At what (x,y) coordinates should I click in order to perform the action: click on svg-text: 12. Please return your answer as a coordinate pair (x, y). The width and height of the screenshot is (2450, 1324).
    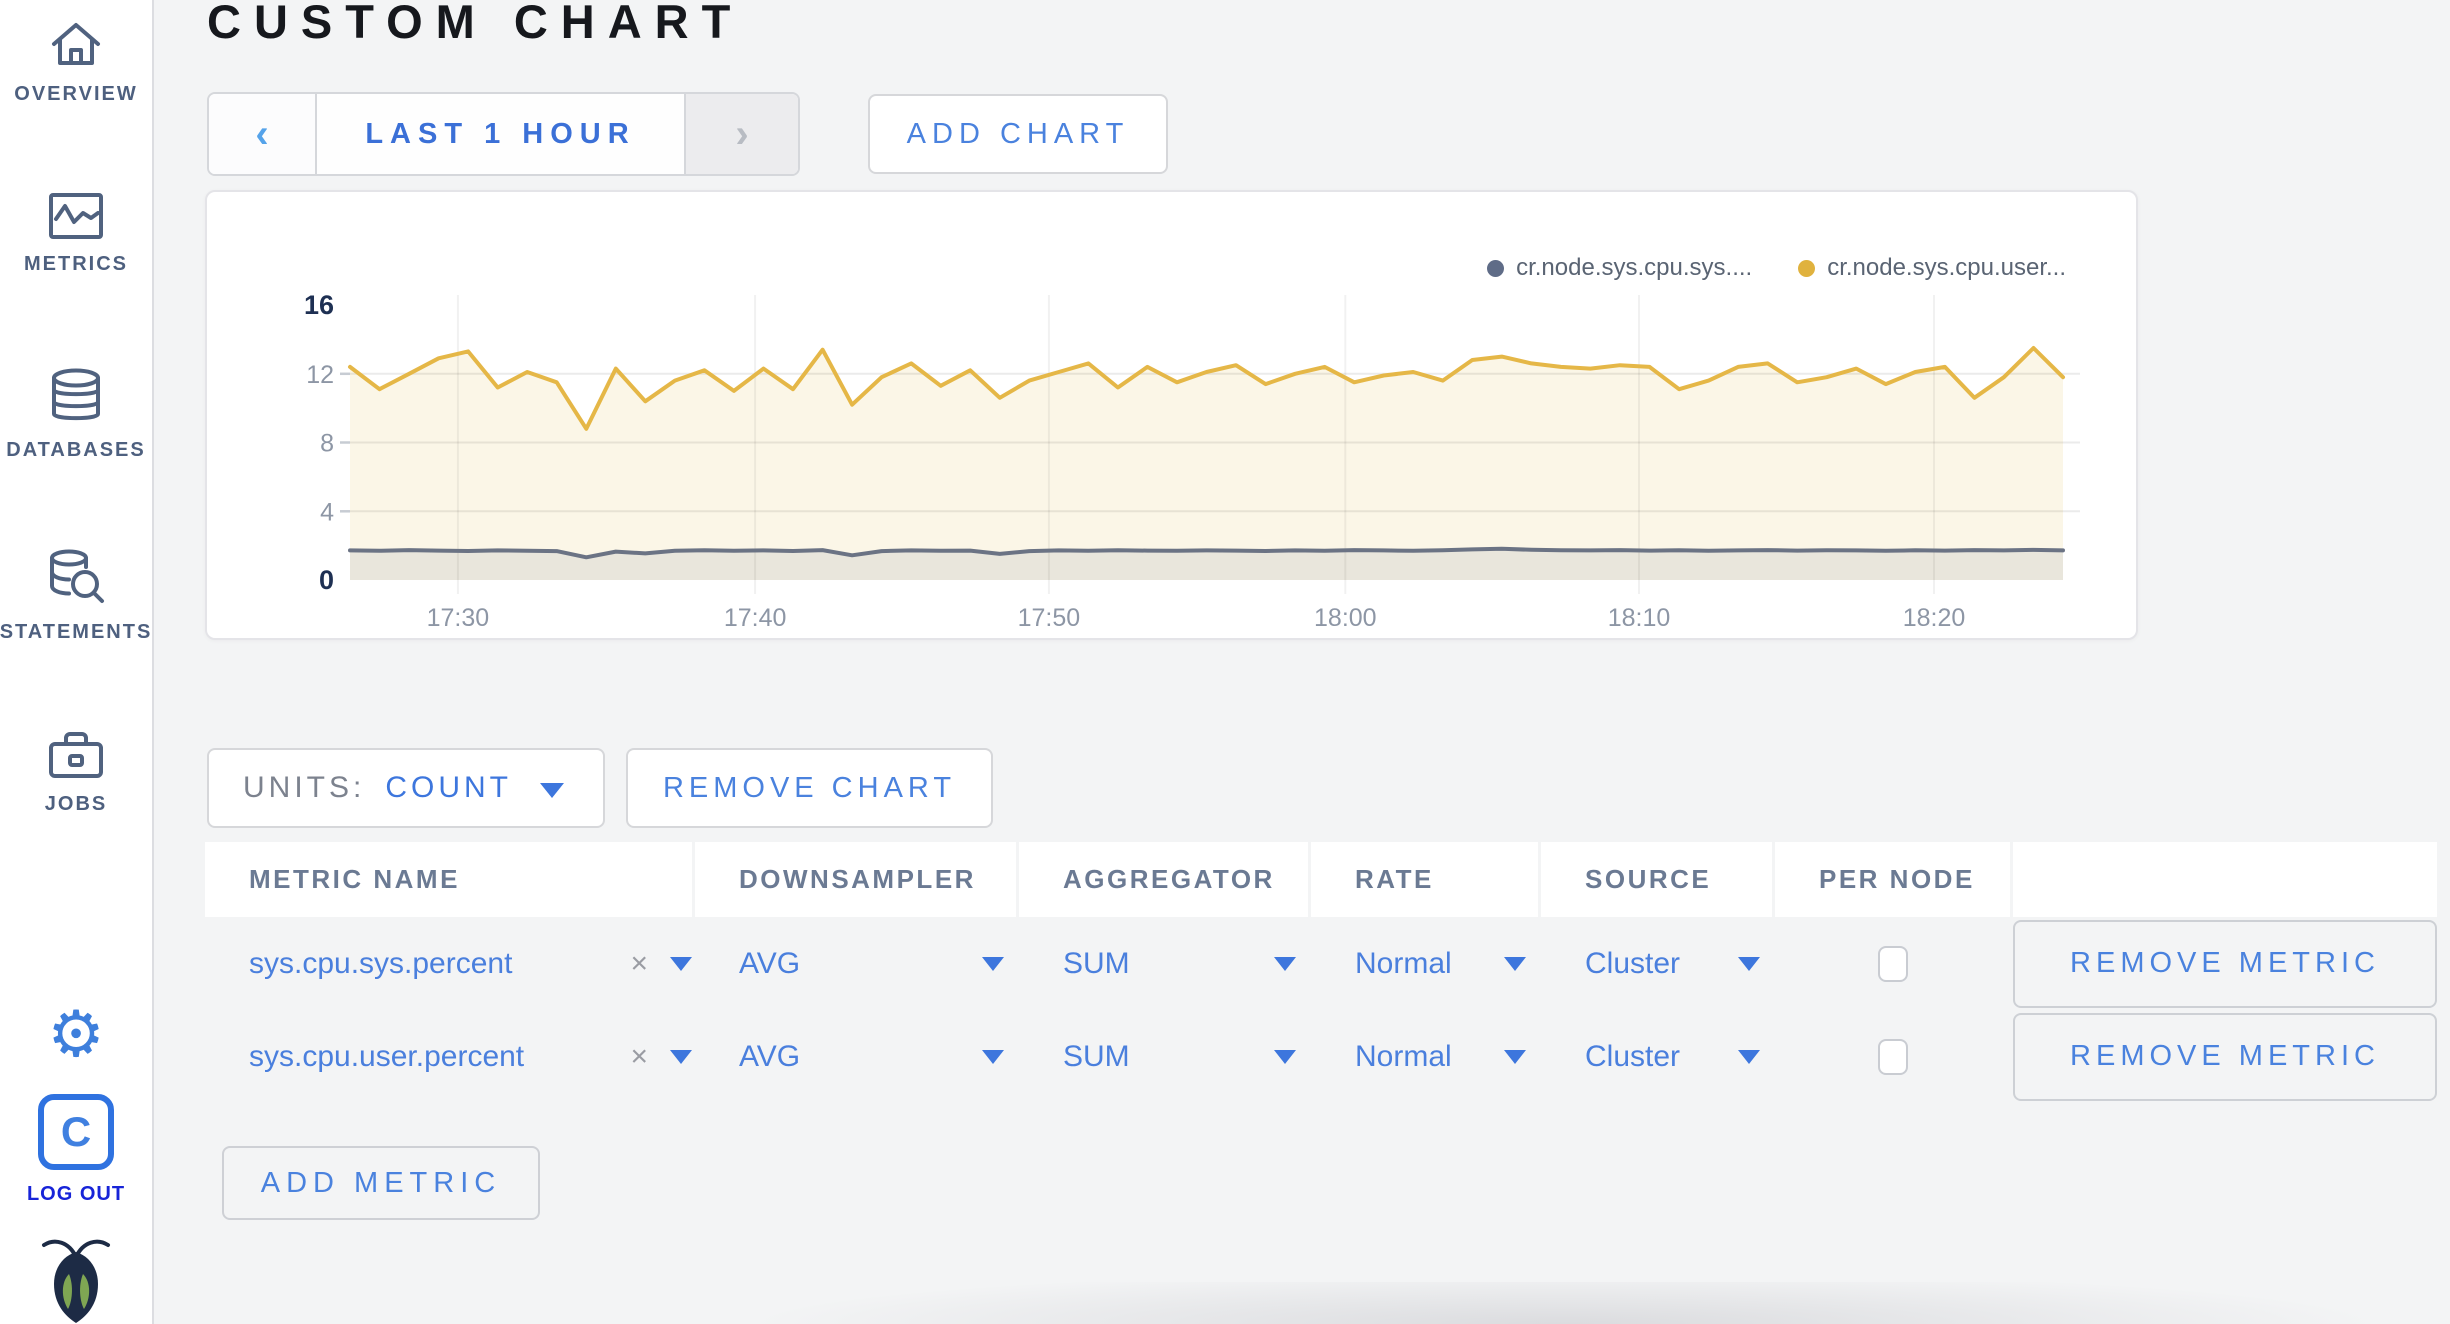
    Looking at the image, I should click on (320, 375).